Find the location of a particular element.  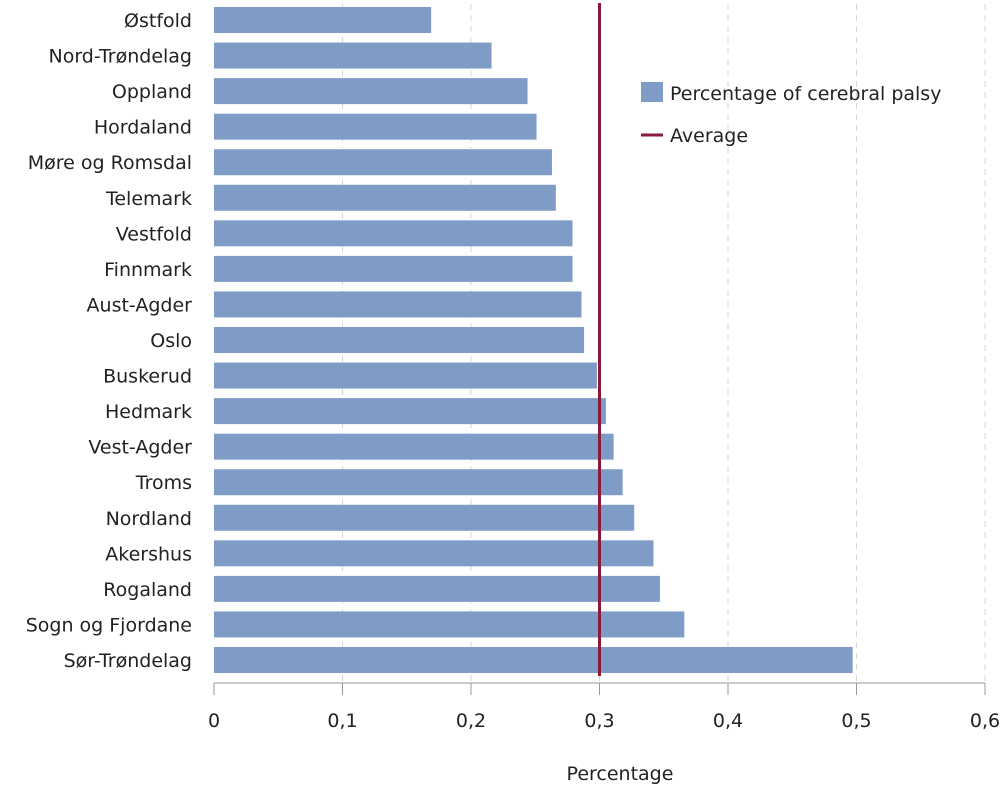

category-label: Finnmark is located at coordinates (148, 270).